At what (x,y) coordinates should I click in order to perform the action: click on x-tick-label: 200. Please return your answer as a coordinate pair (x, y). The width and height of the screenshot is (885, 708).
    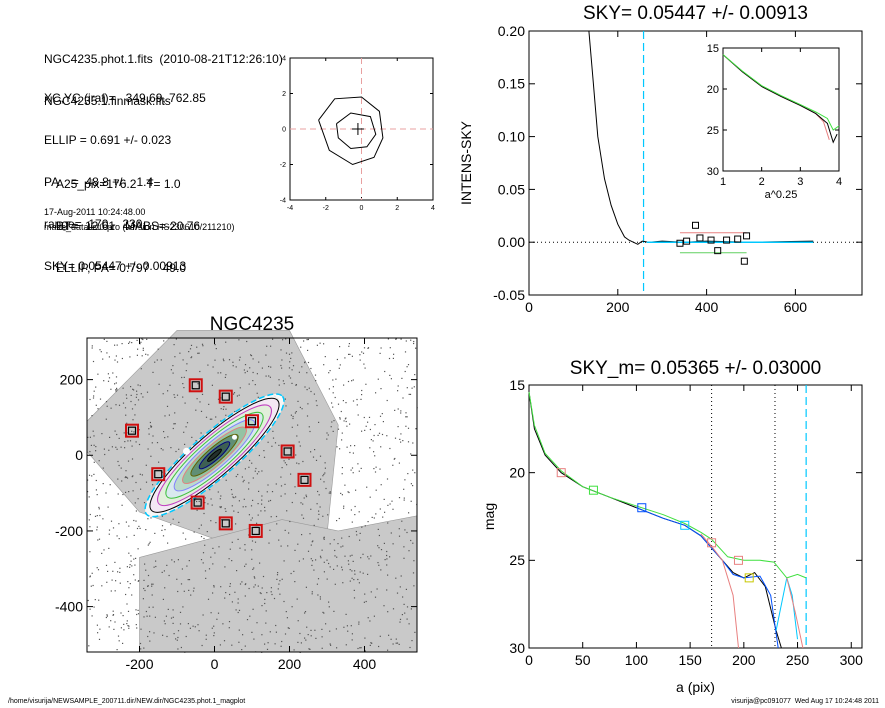
    Looking at the image, I should click on (744, 660).